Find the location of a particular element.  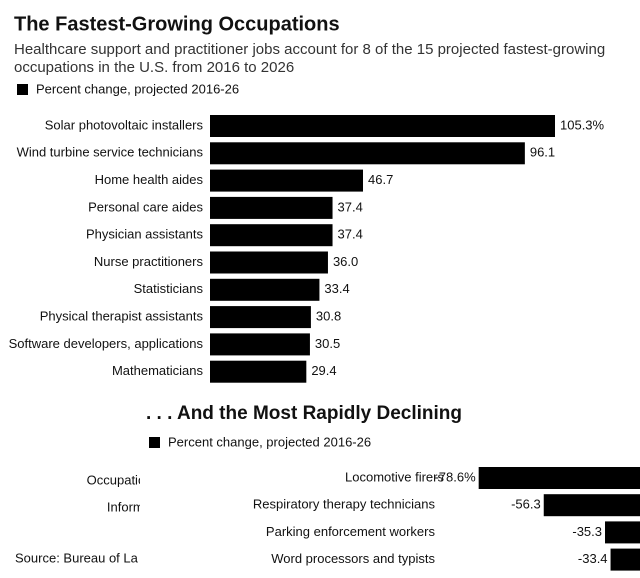

y-tick-label: Solar photovoltaic installers is located at coordinates (124, 124).